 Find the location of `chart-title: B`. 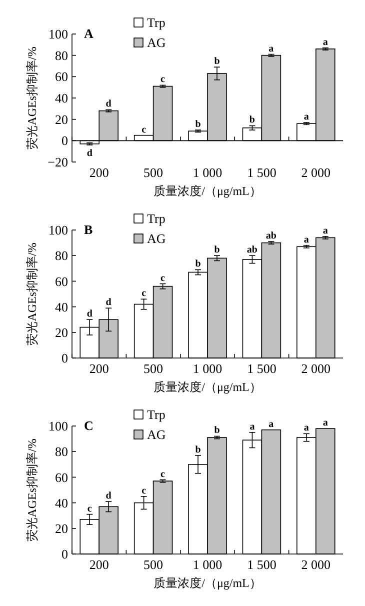

chart-title: B is located at coordinates (88, 229).